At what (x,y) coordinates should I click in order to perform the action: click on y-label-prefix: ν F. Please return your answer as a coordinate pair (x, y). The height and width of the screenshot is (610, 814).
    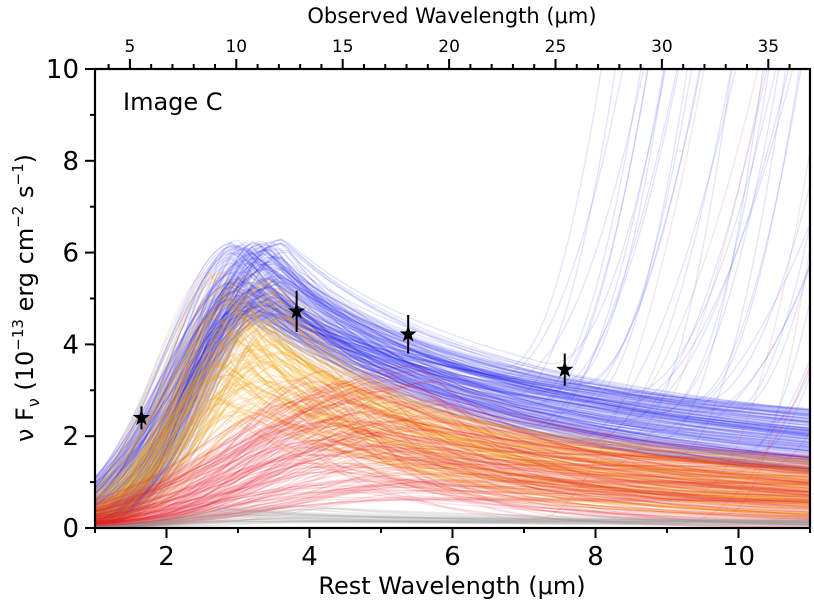
    Looking at the image, I should click on (25, 424).